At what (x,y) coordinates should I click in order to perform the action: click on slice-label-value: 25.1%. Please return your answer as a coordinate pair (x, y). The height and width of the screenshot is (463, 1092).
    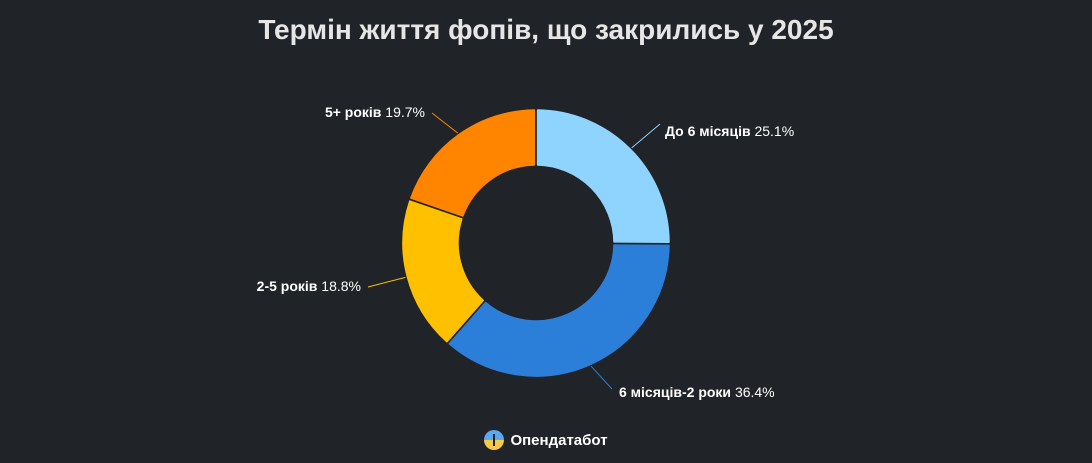
    Looking at the image, I should click on (774, 131).